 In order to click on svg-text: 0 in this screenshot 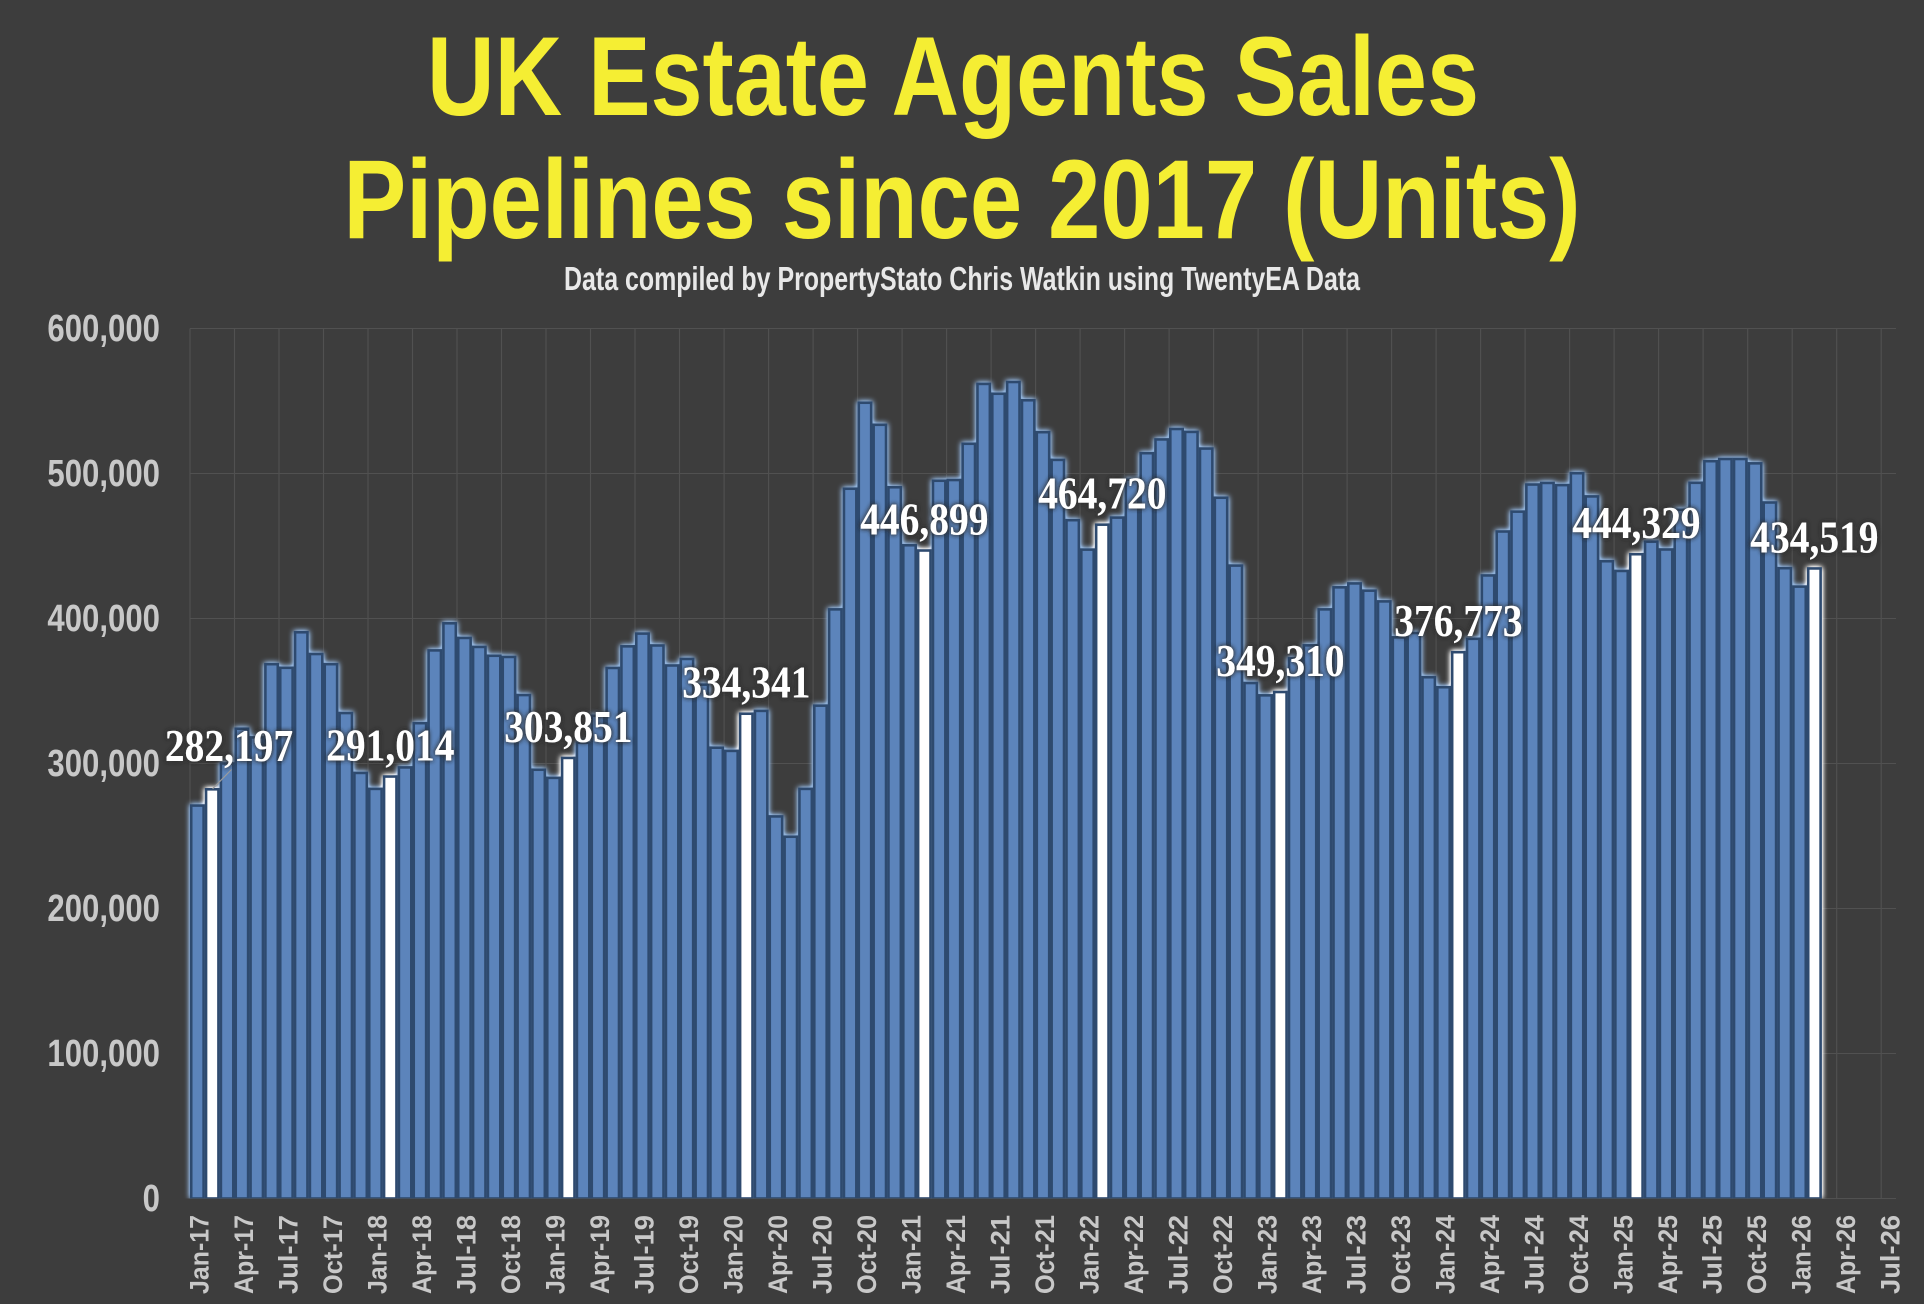, I will do `click(151, 1199)`.